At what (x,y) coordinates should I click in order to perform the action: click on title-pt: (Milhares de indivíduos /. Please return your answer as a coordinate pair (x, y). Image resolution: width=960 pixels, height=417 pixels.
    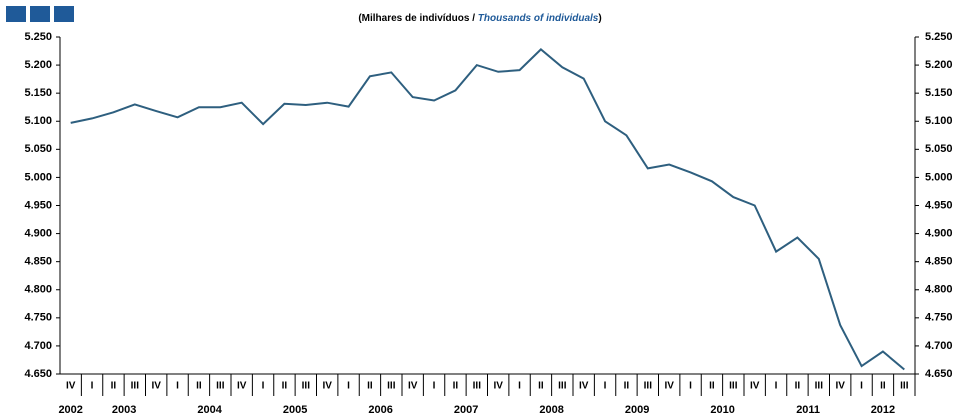
    Looking at the image, I should click on (417, 18).